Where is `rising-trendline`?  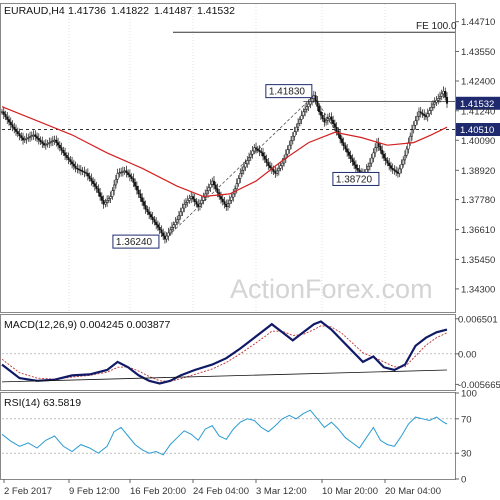 rising-trendline is located at coordinates (239, 167).